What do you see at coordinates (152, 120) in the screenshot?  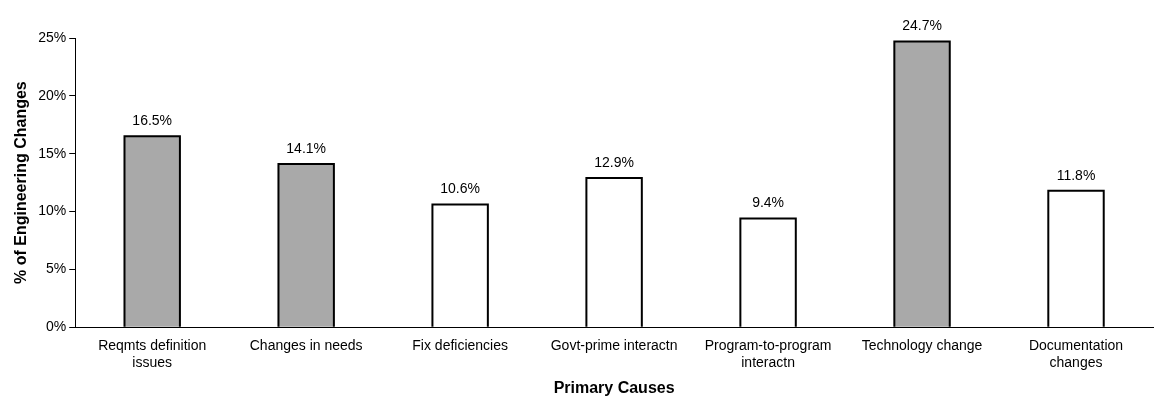 I see `data-label: 16.5%` at bounding box center [152, 120].